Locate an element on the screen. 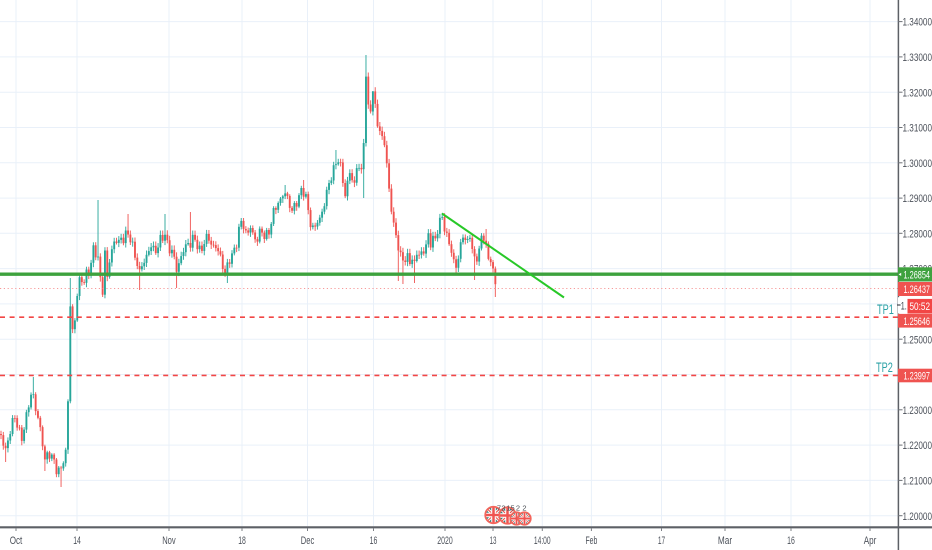  svg-text: Nov is located at coordinates (169, 541).